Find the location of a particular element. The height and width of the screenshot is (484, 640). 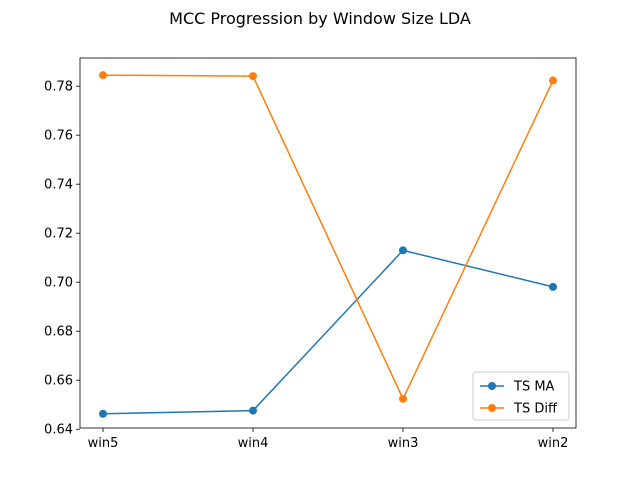

x-tick-label: win2 is located at coordinates (553, 443).